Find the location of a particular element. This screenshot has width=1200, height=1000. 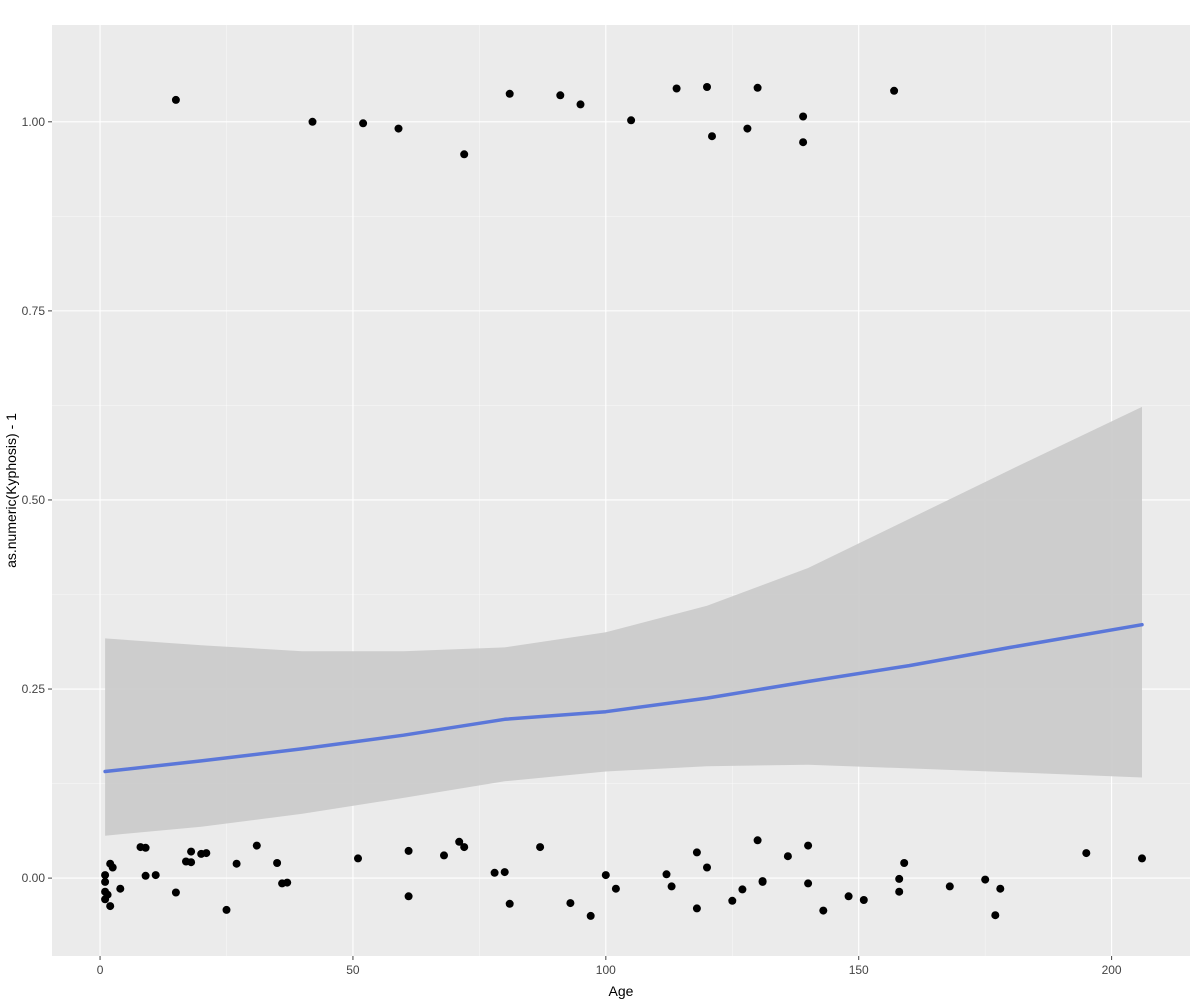

y-tick-label: 0.00 is located at coordinates (34, 878).